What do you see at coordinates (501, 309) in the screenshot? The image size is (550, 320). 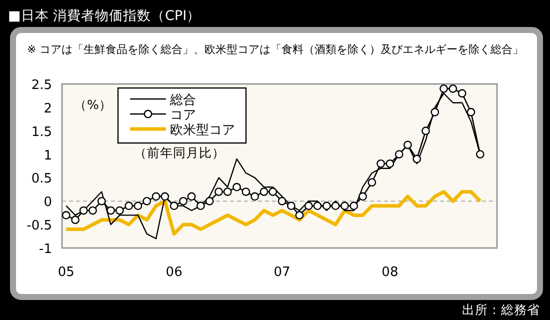 I see `text: 出所：総務省` at bounding box center [501, 309].